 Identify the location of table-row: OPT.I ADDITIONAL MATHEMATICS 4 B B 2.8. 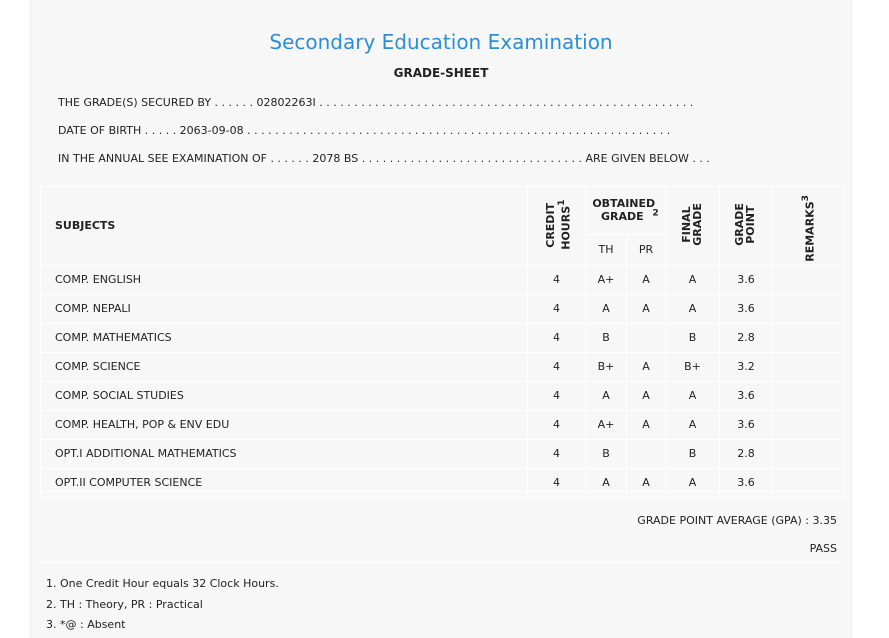
(442, 453).